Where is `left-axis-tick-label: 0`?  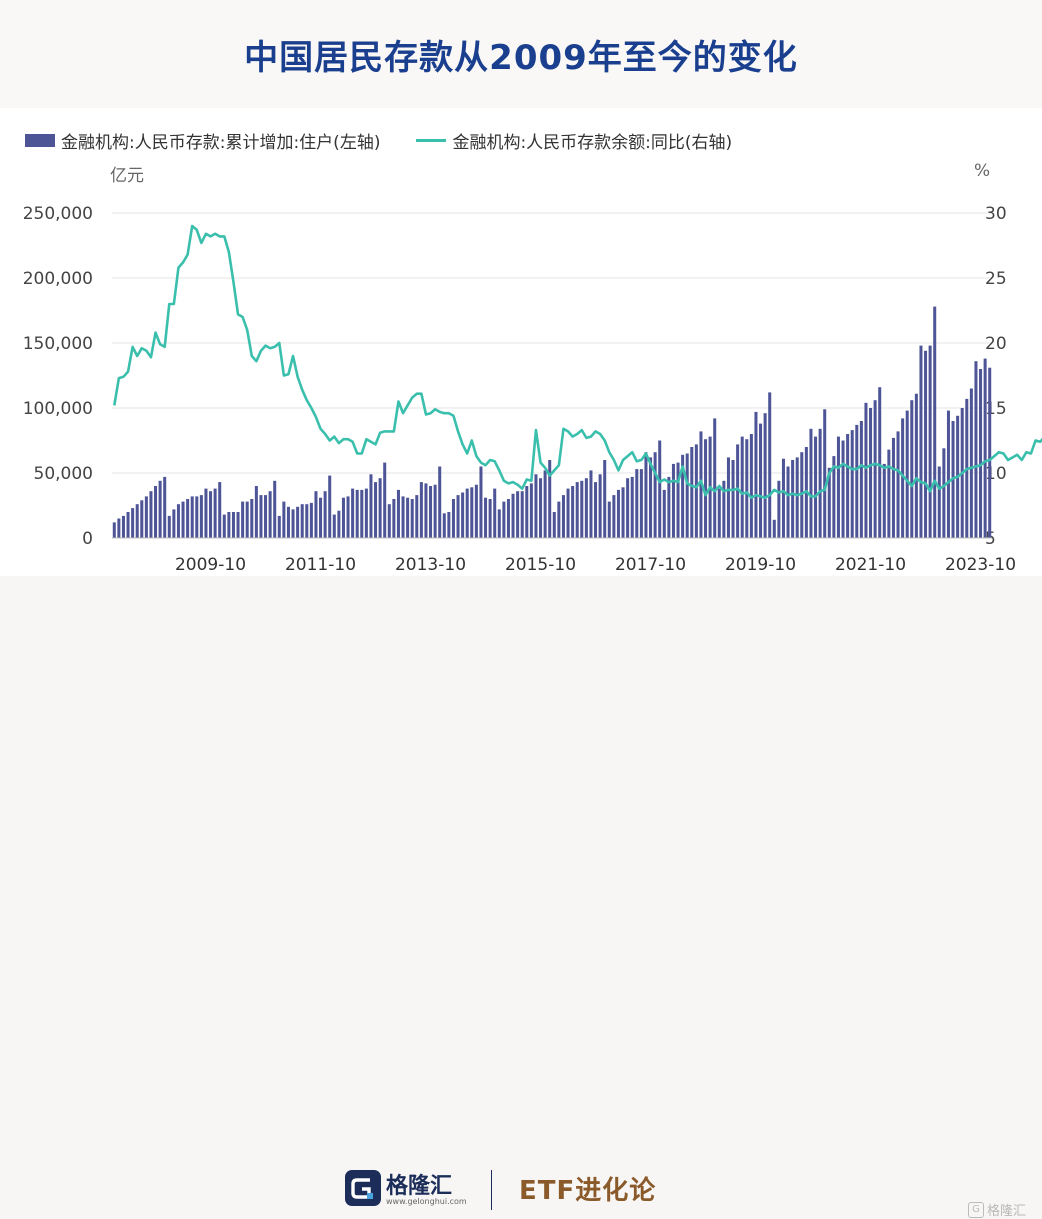 left-axis-tick-label: 0 is located at coordinates (87, 539).